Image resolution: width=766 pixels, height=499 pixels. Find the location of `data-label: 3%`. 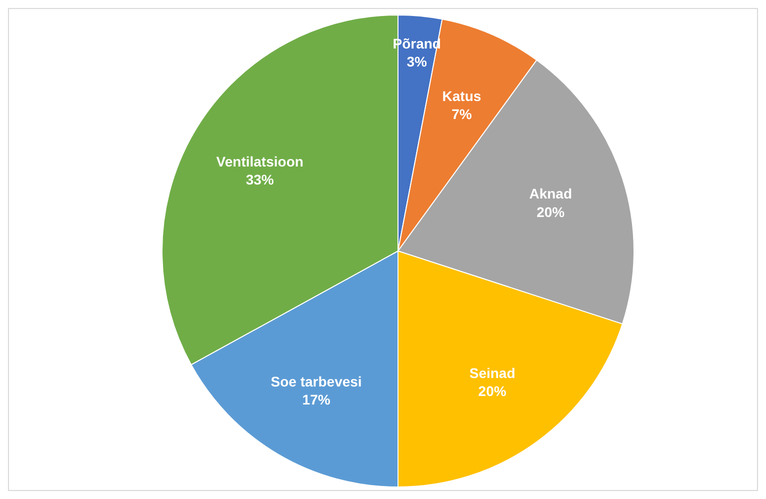

data-label: 3% is located at coordinates (417, 62).